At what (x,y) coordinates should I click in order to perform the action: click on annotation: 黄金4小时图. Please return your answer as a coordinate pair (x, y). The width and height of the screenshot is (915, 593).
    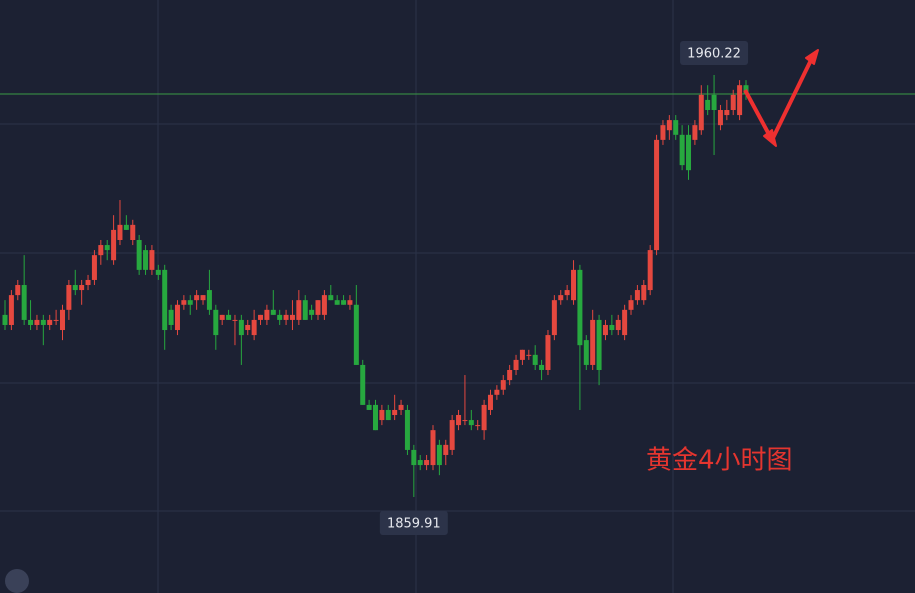
    Looking at the image, I should click on (719, 461).